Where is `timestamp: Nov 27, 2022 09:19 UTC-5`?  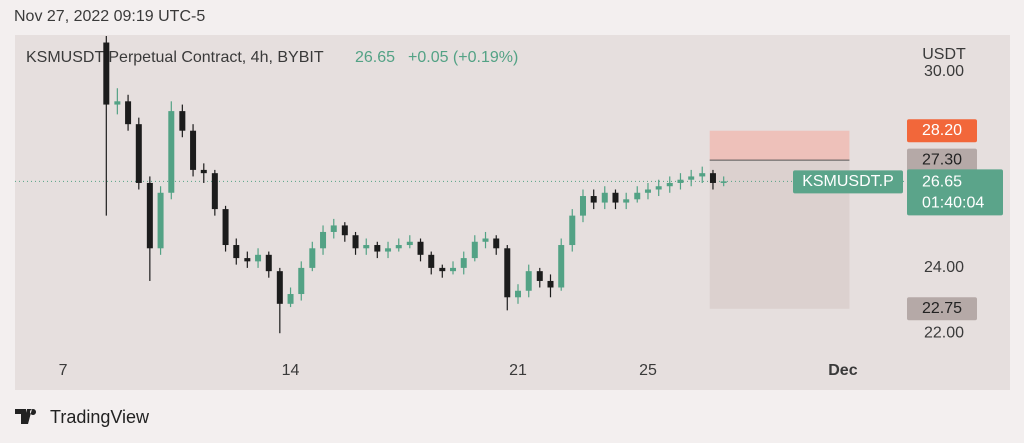 timestamp: Nov 27, 2022 09:19 UTC-5 is located at coordinates (109, 16).